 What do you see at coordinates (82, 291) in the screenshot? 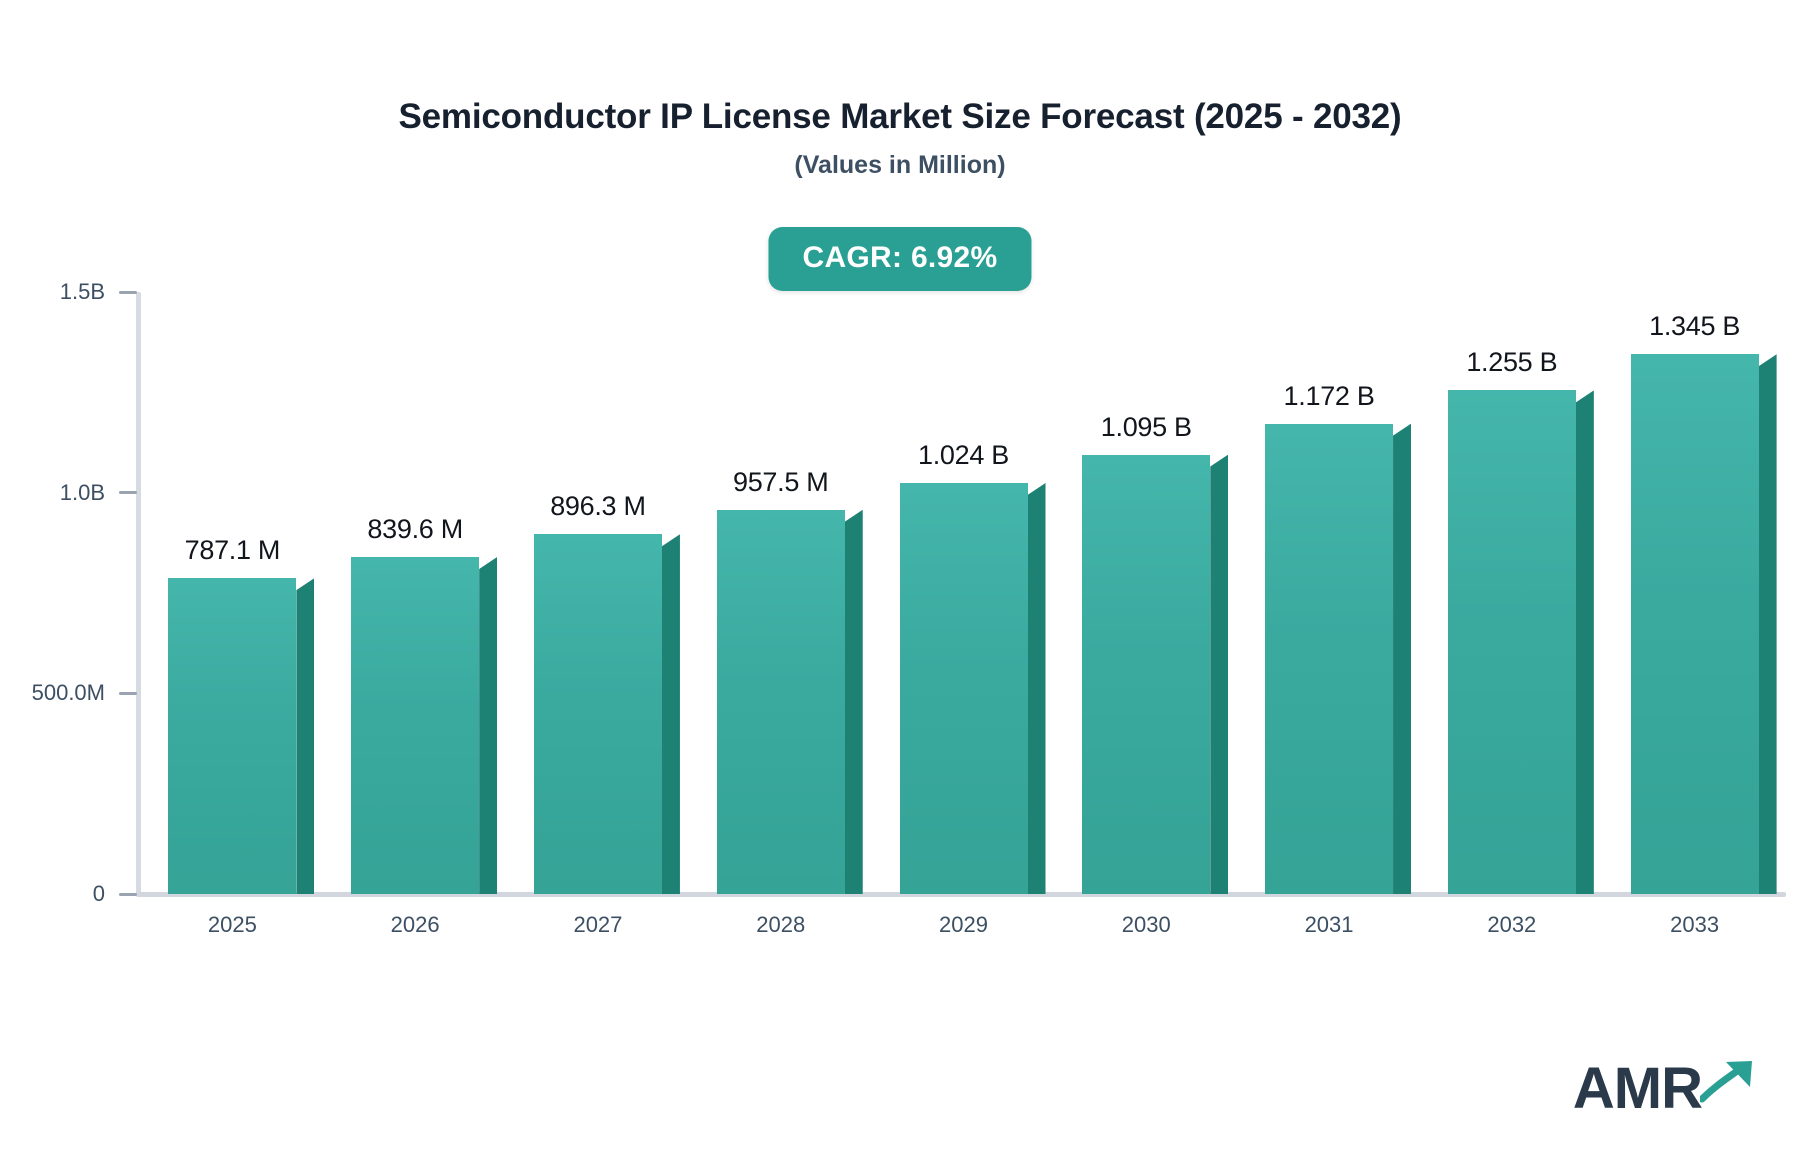
I see `y-axis-tick-label: 1.5B` at bounding box center [82, 291].